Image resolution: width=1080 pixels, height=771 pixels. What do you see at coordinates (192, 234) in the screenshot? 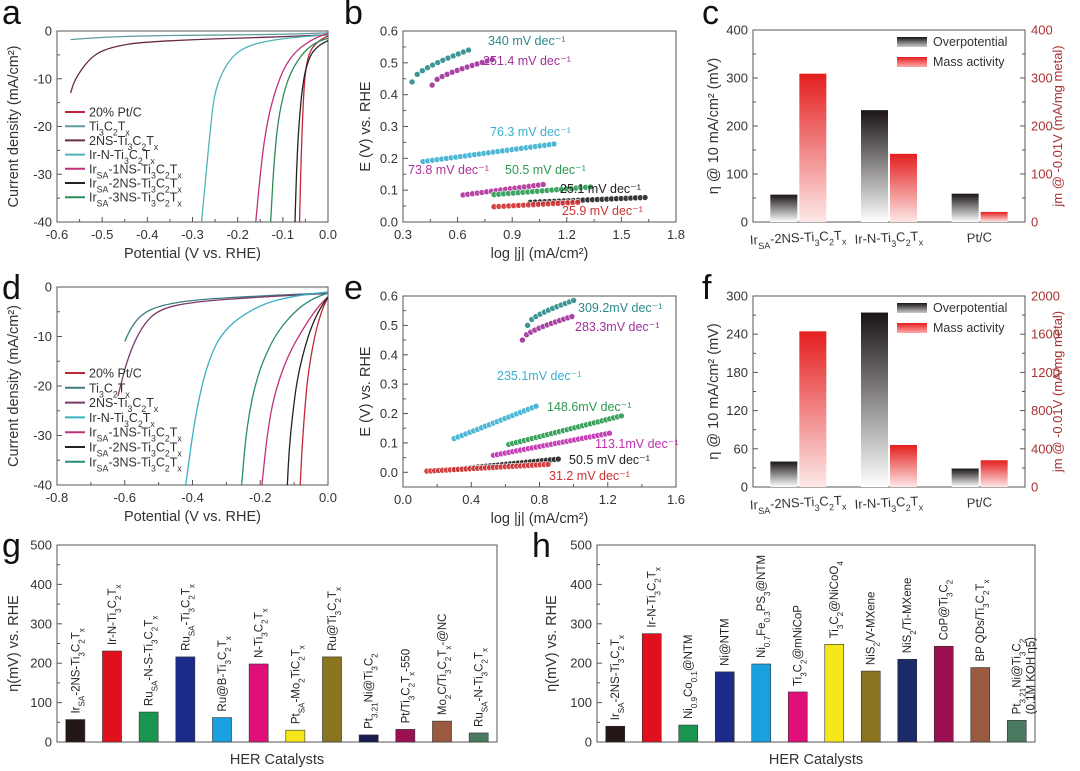
I see `x-axis-tick-label: -0.3` at bounding box center [192, 234].